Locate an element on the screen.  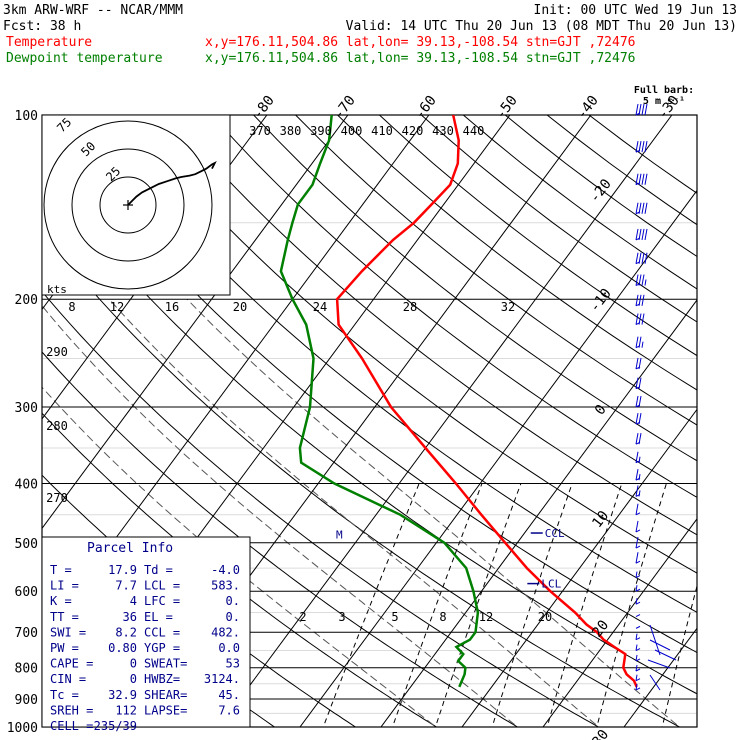
hodograph-trace is located at coordinates (172, 183).